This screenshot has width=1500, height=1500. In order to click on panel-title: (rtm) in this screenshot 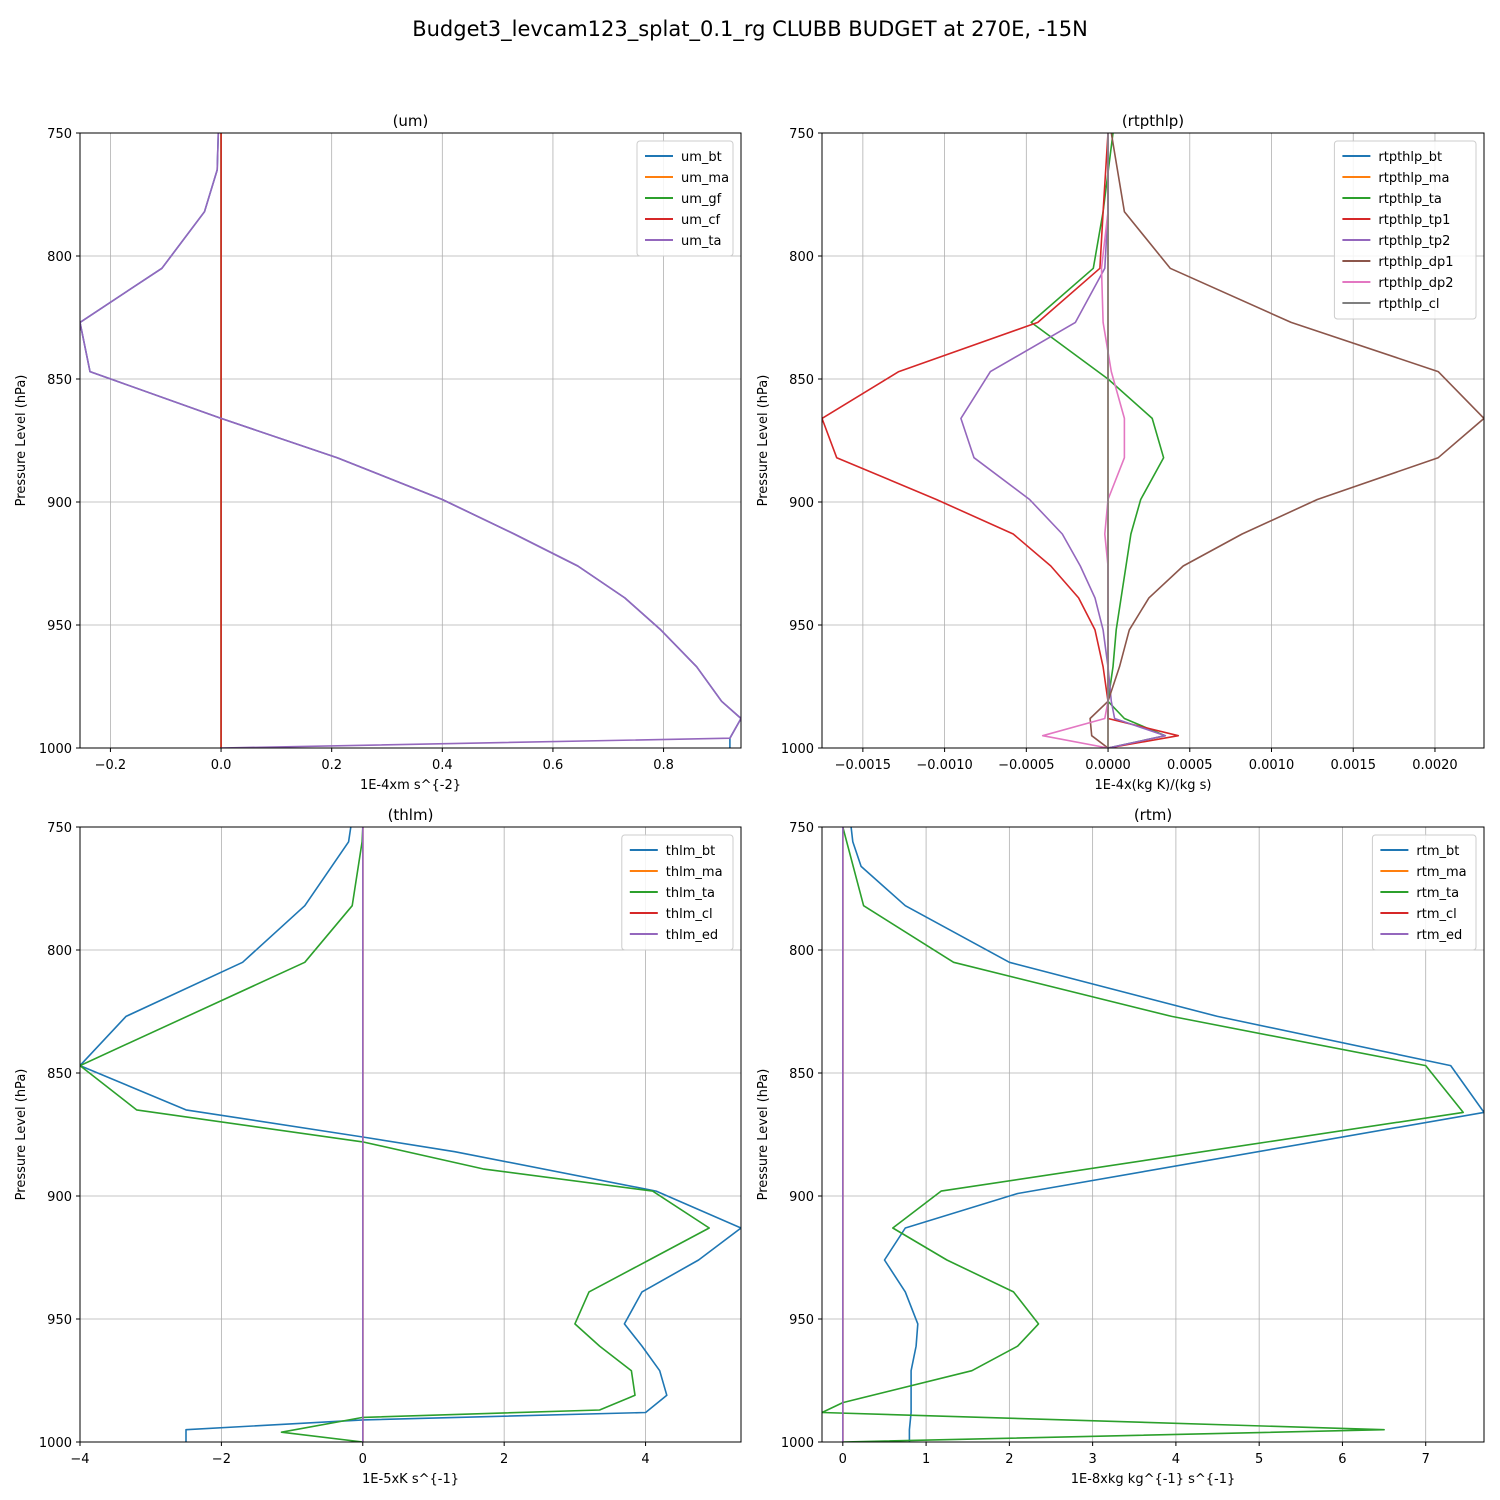, I will do `click(1153, 815)`.